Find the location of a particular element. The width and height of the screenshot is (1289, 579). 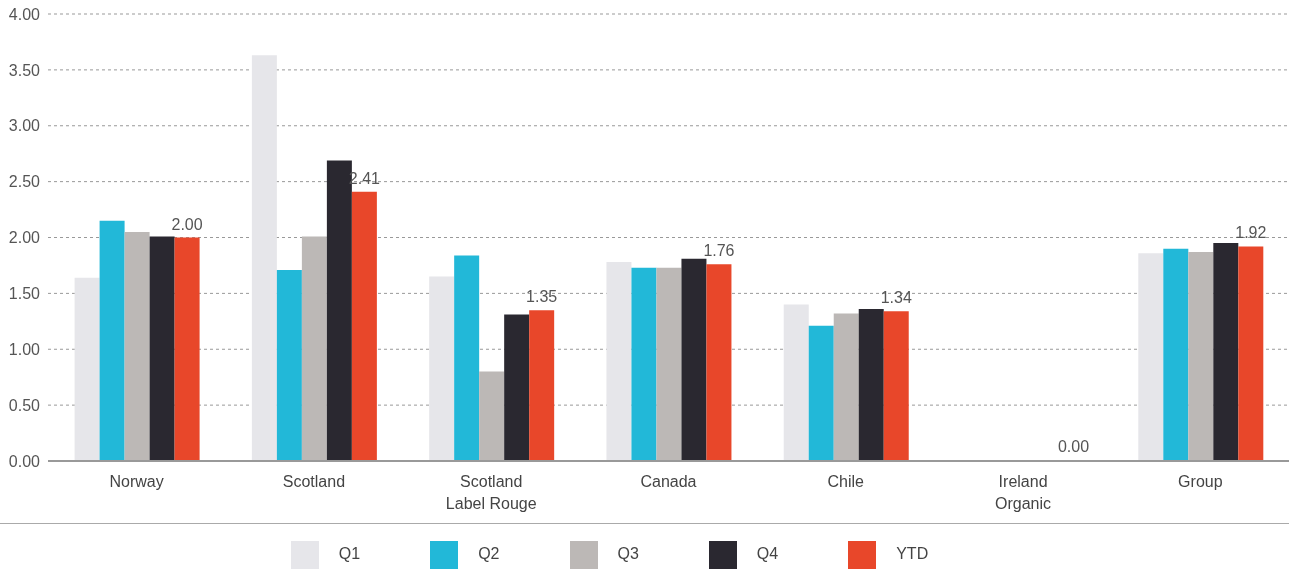

legend-label: Q4 is located at coordinates (767, 554).